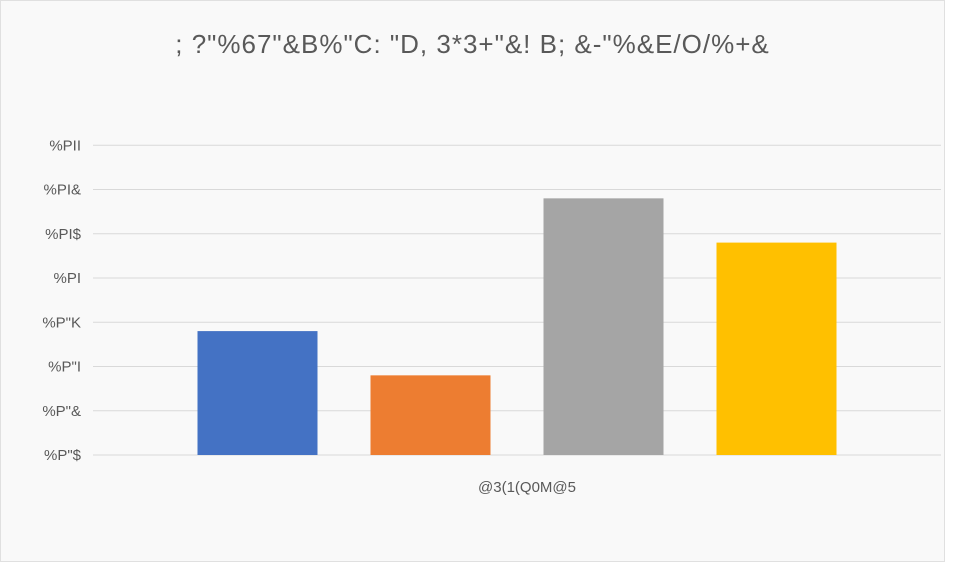 The height and width of the screenshot is (580, 961). Describe the element at coordinates (64, 367) in the screenshot. I see `y-tick-label: %P"I` at that location.